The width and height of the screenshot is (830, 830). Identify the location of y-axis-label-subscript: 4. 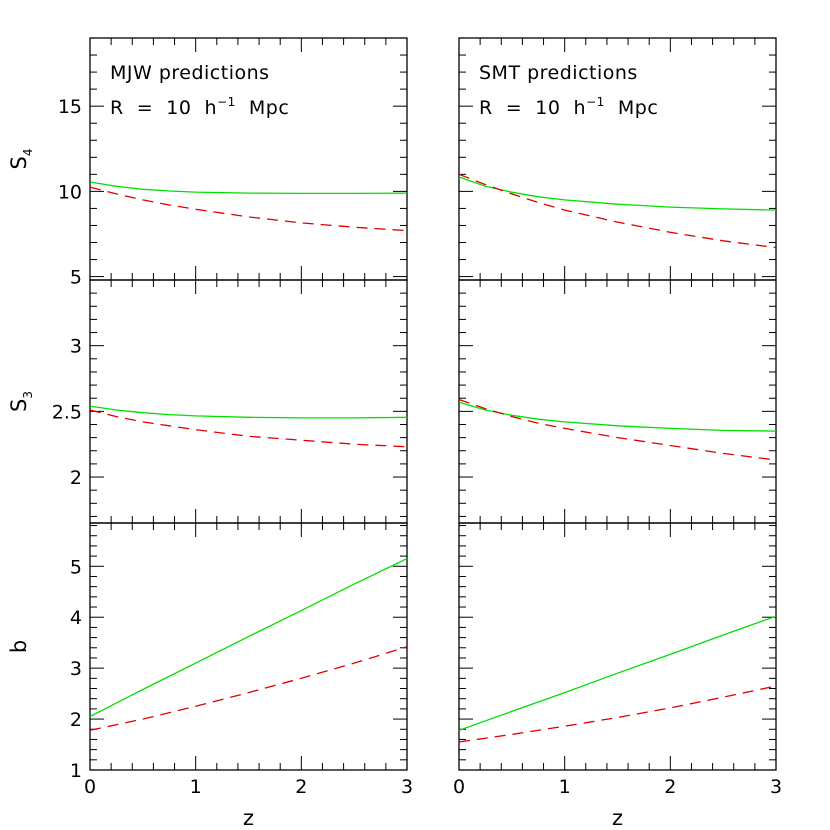
(28, 153).